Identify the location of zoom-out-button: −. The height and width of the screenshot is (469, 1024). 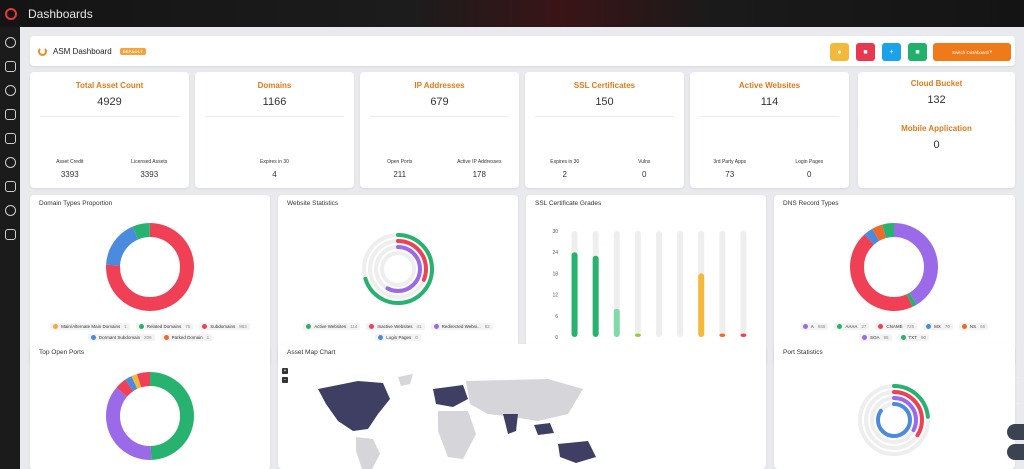
(285, 380).